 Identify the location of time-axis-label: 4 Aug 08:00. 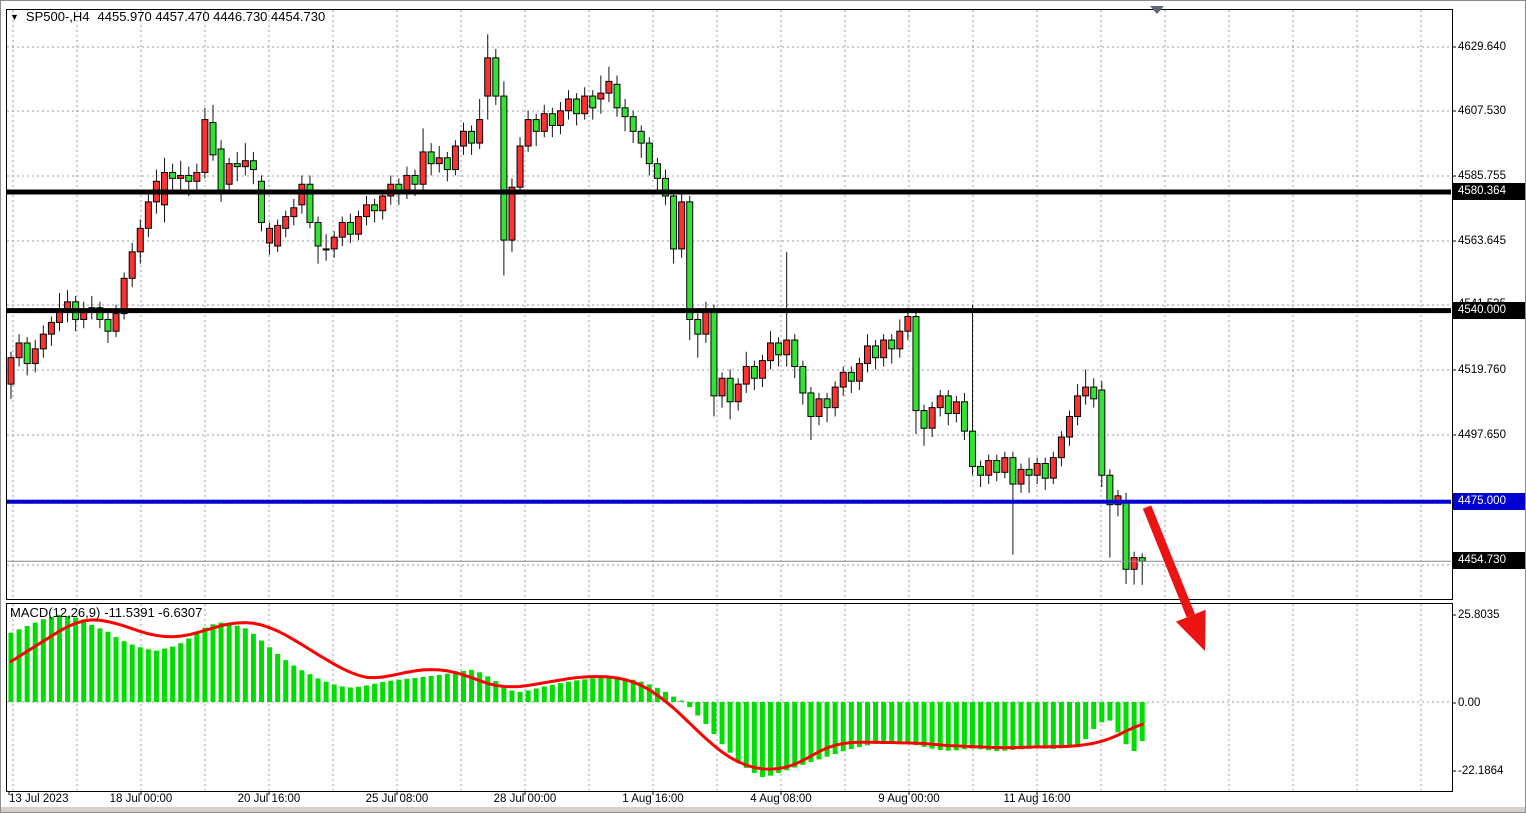
(781, 799).